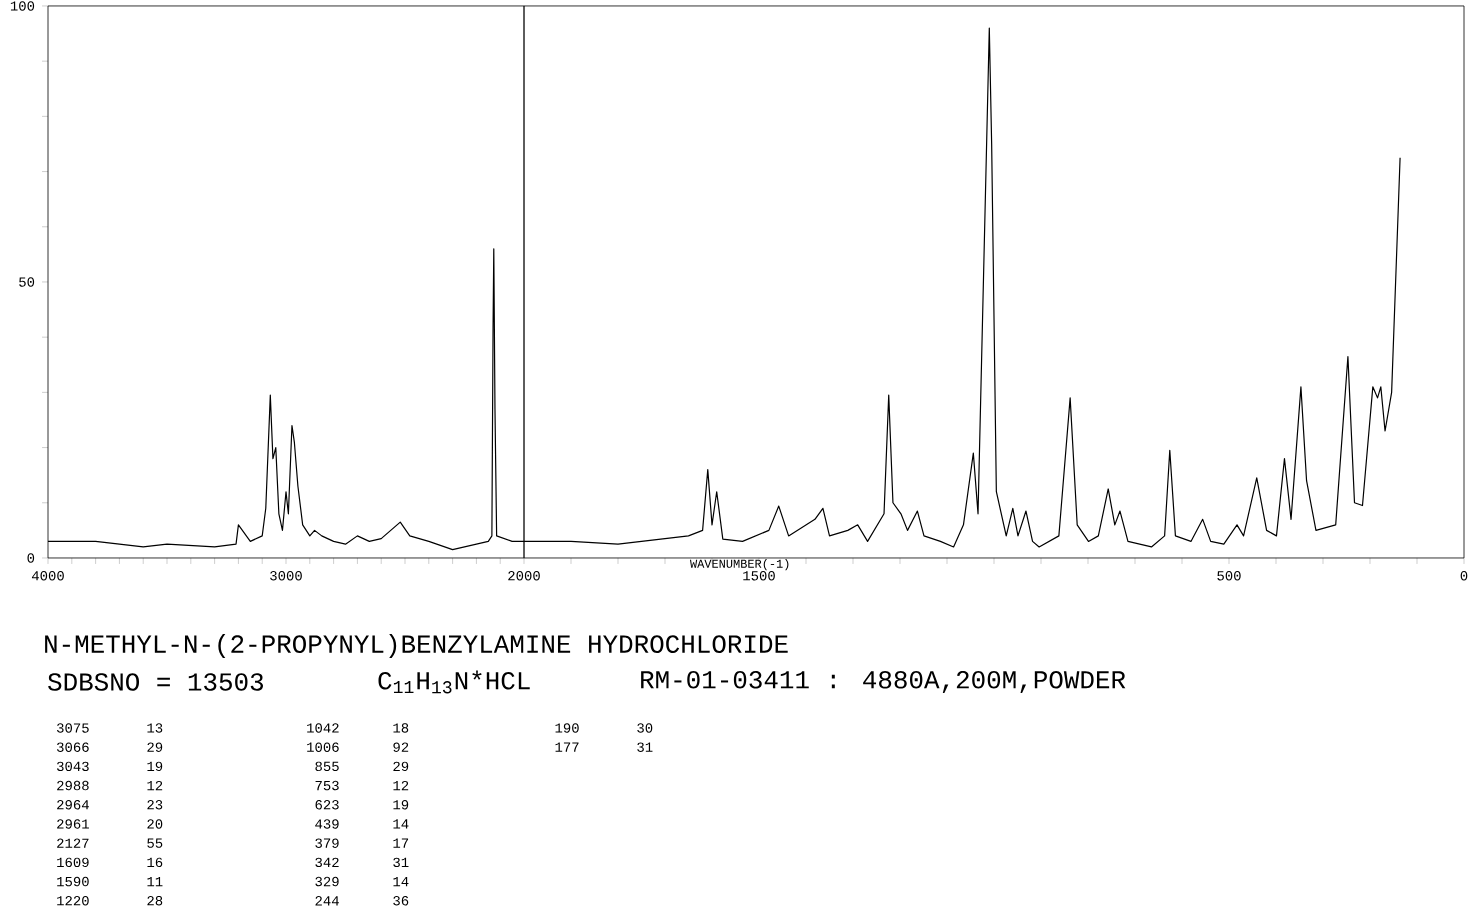 The width and height of the screenshot is (1476, 914). Describe the element at coordinates (416, 646) in the screenshot. I see `text: N-METHYL-N-(2-PROPYNYL)BENZYLAMINE HYDROCHLORIDE` at that location.